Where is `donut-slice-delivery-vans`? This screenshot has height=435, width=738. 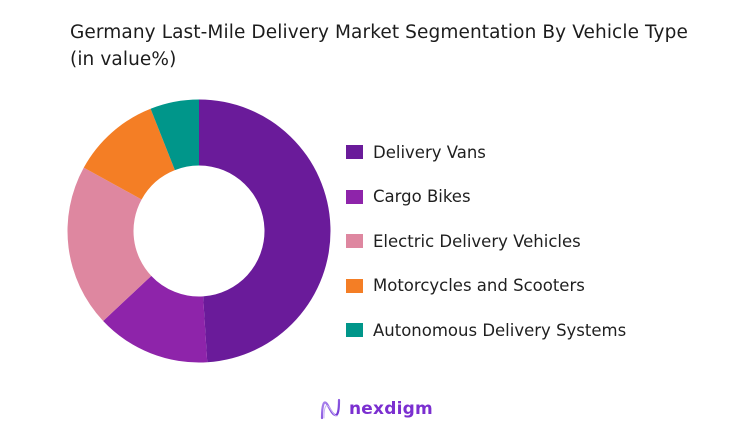 donut-slice-delivery-vans is located at coordinates (265, 231).